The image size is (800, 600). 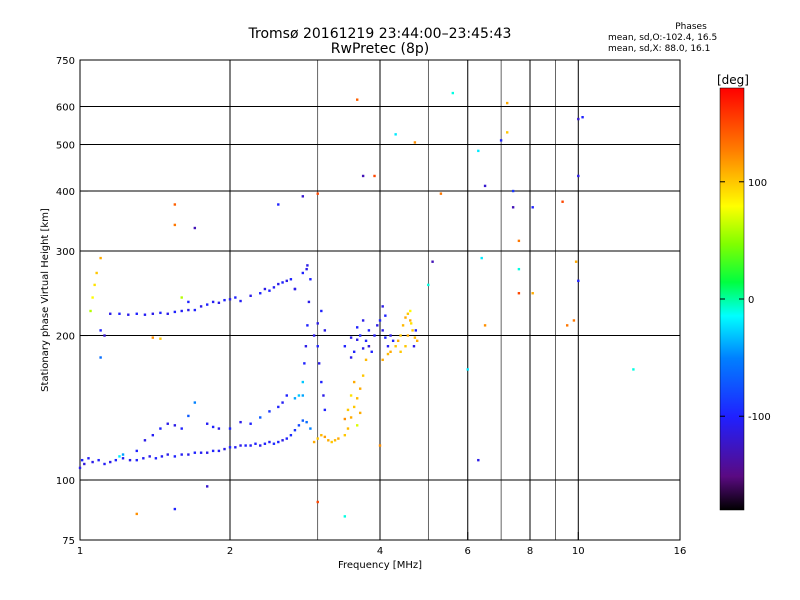 I want to click on phases-x-mode: mean, sd,X: 88.0, 16.1, so click(x=659, y=49).